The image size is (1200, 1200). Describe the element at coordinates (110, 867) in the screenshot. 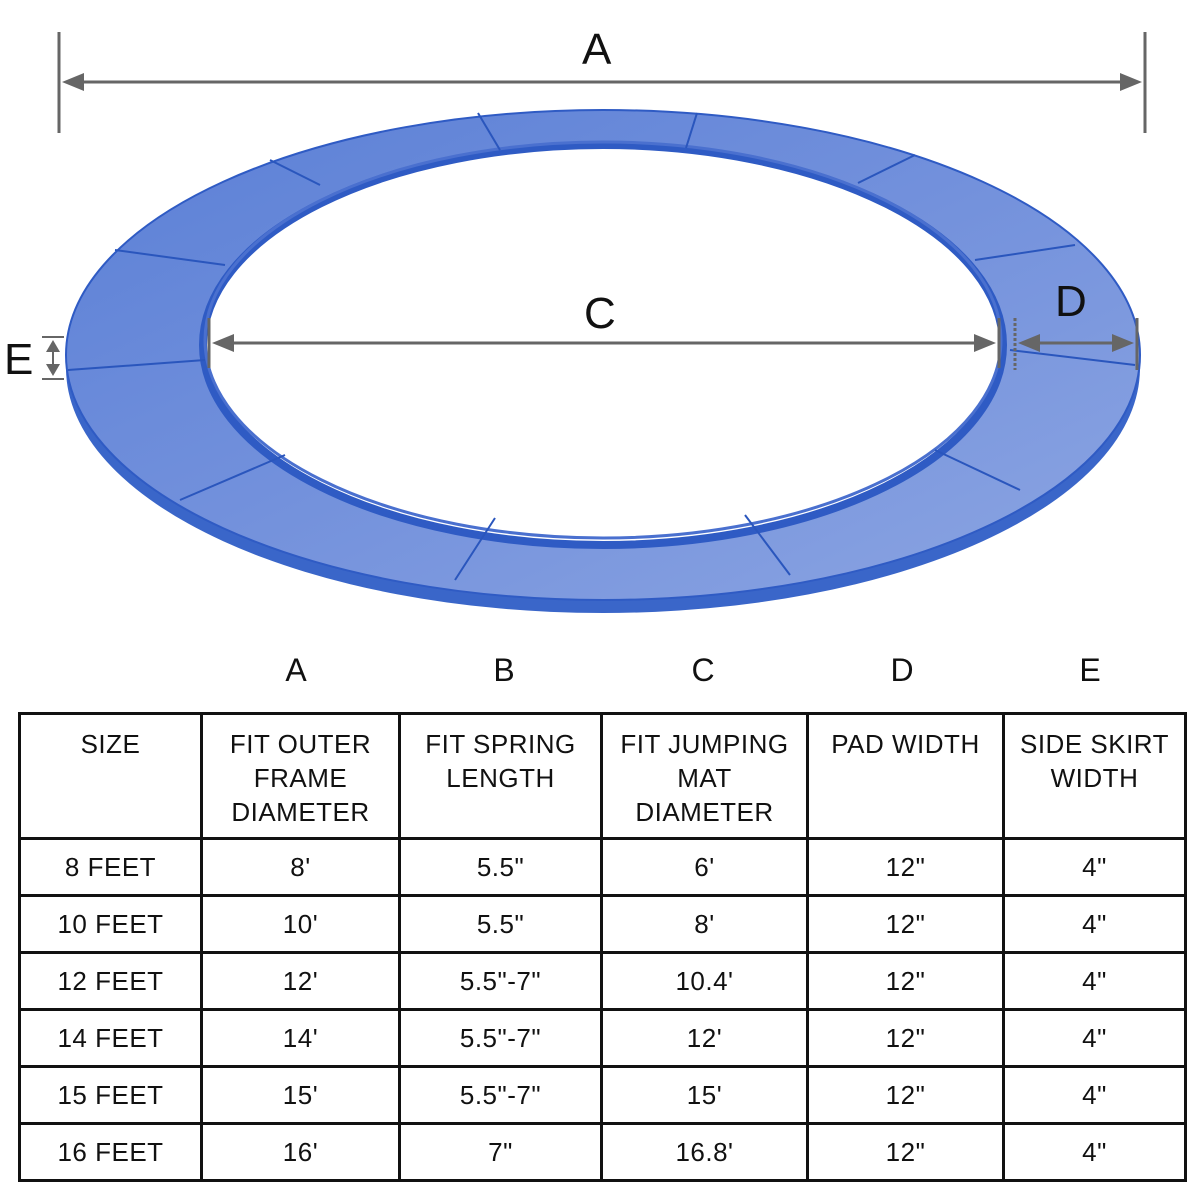

I see `cell-size: 8 FEET` at that location.